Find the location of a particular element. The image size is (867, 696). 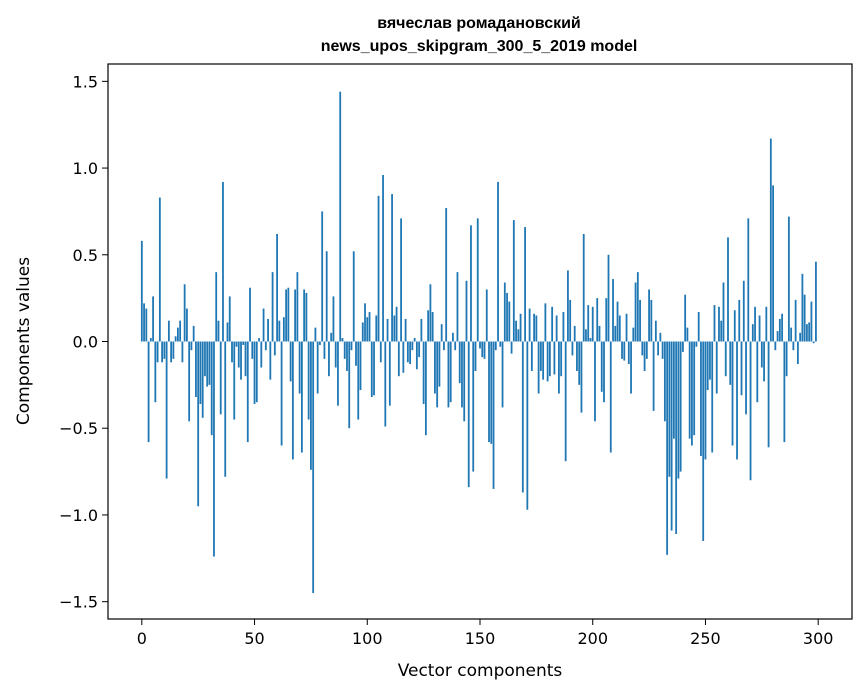

x-tick-label: 250 is located at coordinates (705, 638).